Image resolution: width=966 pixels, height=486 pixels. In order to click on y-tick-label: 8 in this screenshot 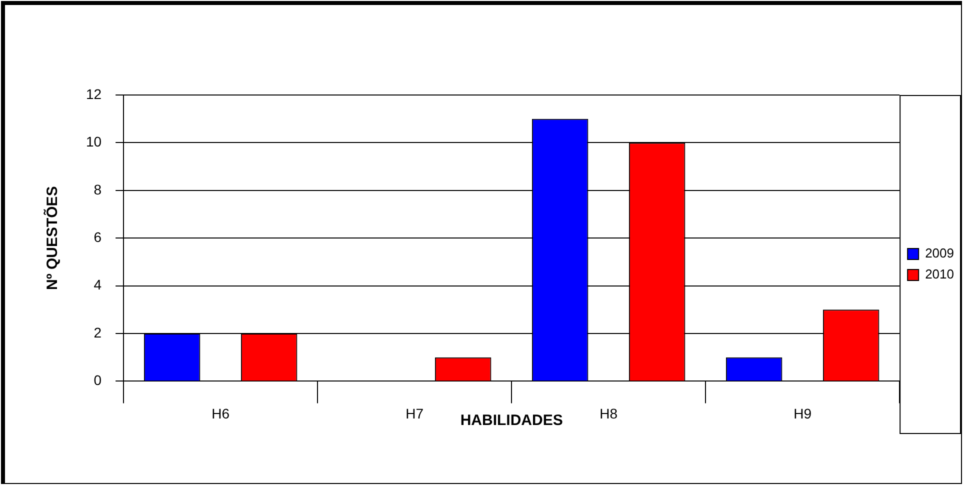, I will do `click(98, 189)`.